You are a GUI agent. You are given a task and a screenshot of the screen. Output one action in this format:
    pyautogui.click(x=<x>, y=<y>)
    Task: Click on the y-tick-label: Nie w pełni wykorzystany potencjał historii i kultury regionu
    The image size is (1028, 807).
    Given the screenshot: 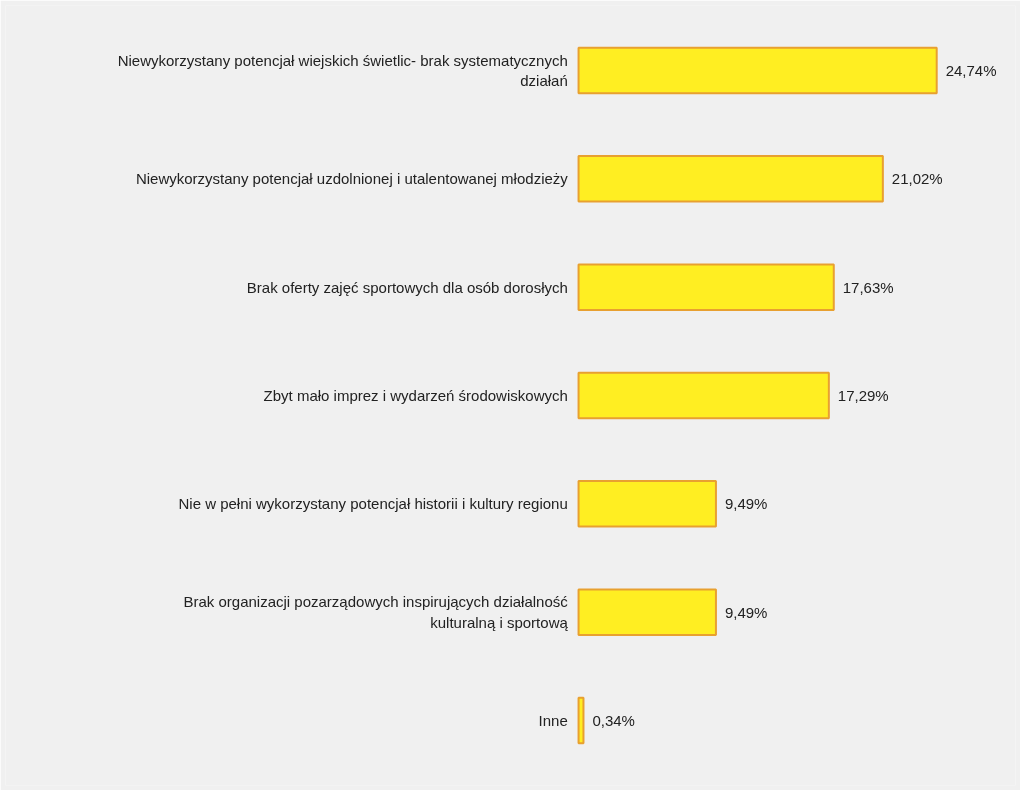 What is the action you would take?
    pyautogui.click(x=373, y=504)
    